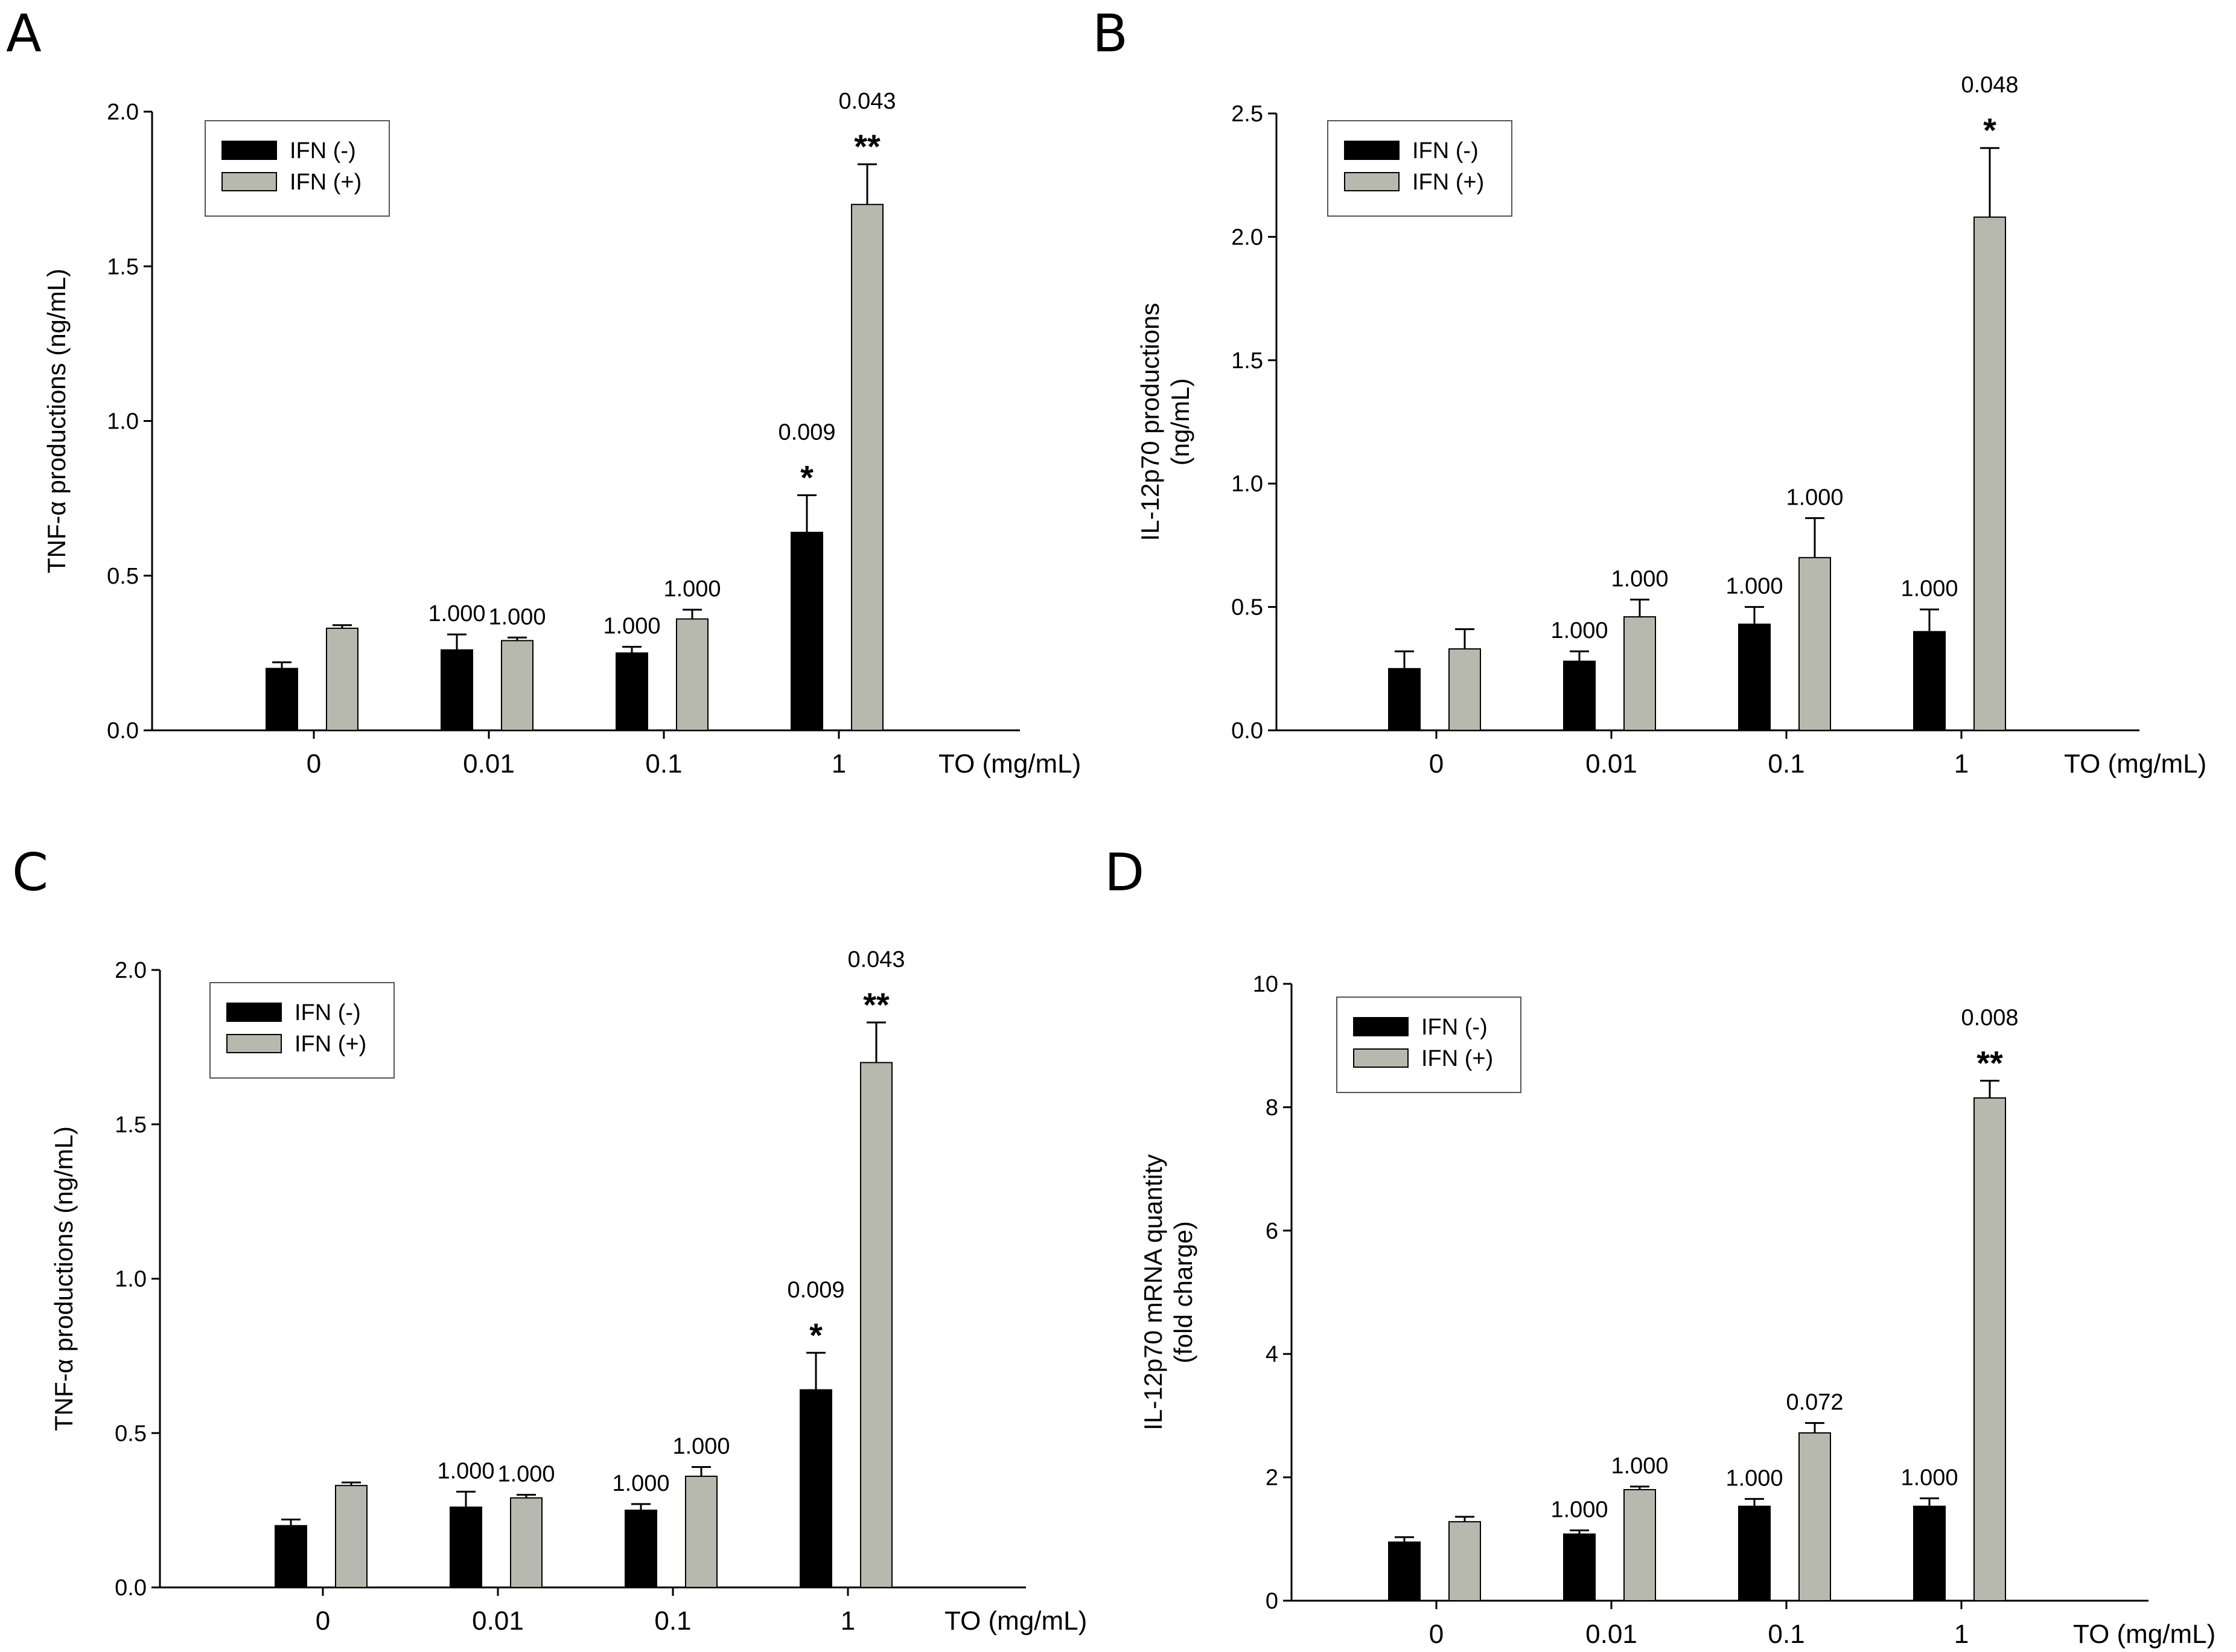 The image size is (2236, 1652). Describe the element at coordinates (30, 873) in the screenshot. I see `panel-letter: C` at that location.